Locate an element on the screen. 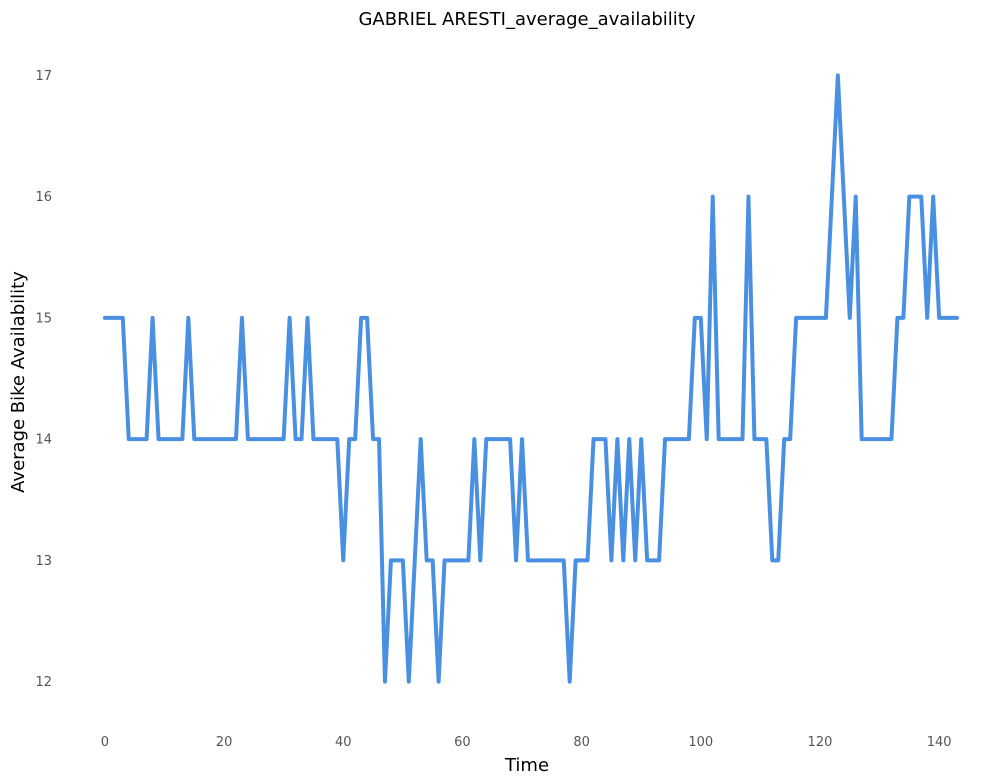 This screenshot has width=1005, height=784. x-axis-ticks: 0 20 40 60 80 100 120 140 is located at coordinates (526, 742).